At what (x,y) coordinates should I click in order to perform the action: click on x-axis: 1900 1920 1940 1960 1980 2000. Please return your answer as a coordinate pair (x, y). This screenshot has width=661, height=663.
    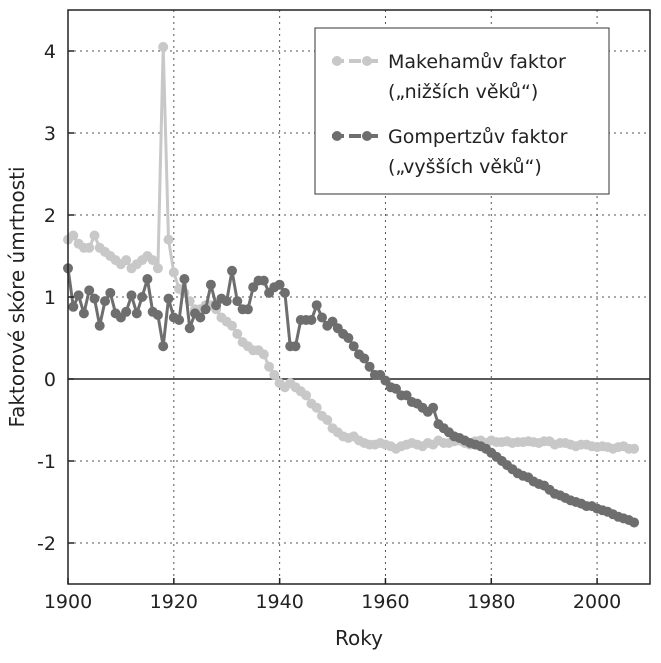
    Looking at the image, I should click on (332, 595).